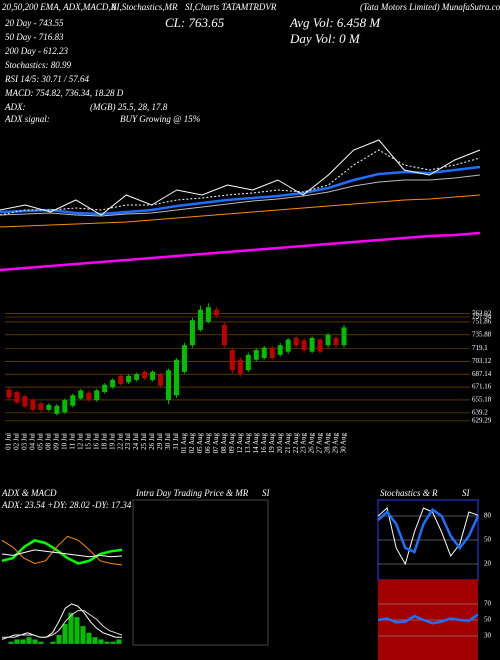 This screenshot has height=660, width=500. I want to click on y-tick-label: 30, so click(488, 636).